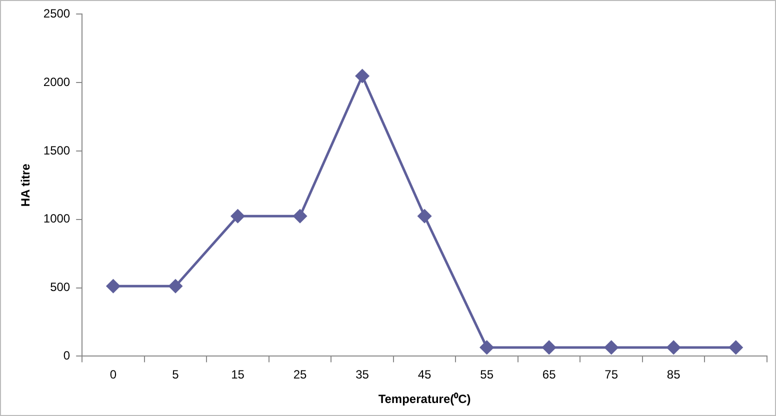  Describe the element at coordinates (238, 375) in the screenshot. I see `x-tick-label: 15` at that location.